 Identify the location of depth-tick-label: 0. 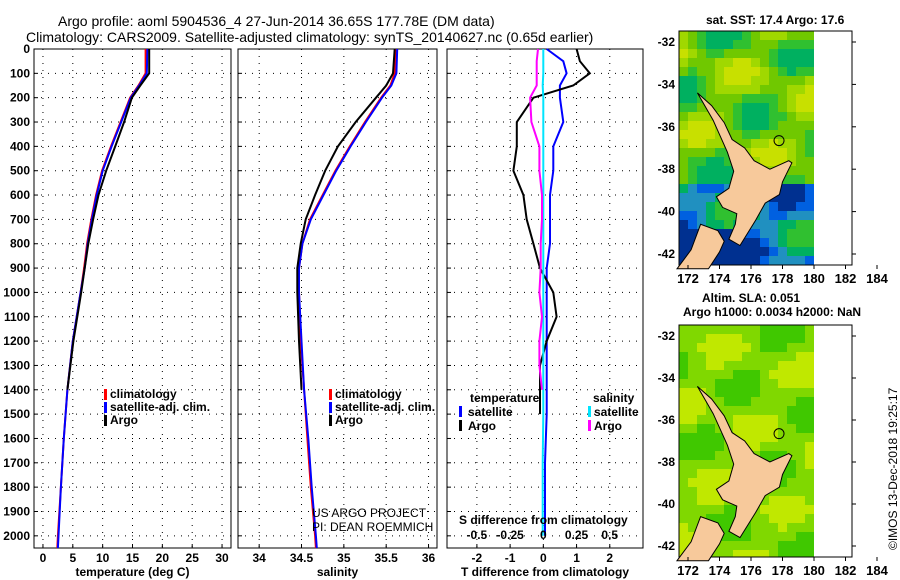
(26, 49).